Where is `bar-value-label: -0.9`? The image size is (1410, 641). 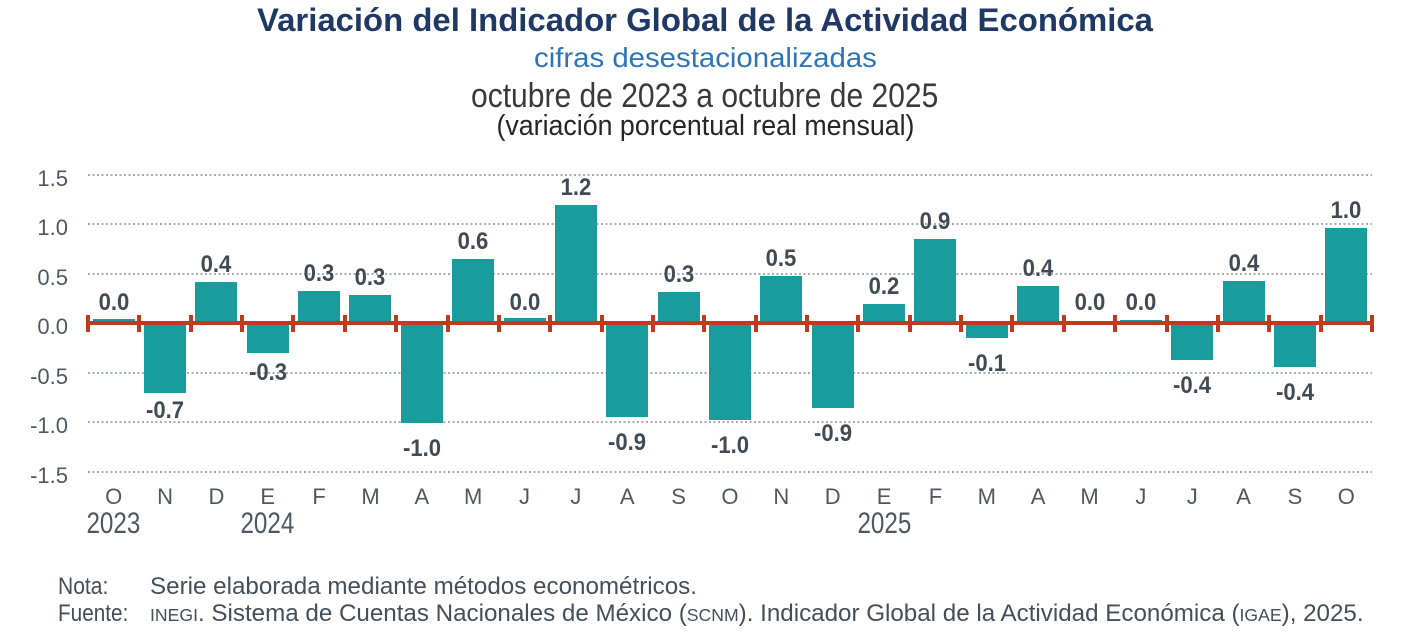 bar-value-label: -0.9 is located at coordinates (832, 434).